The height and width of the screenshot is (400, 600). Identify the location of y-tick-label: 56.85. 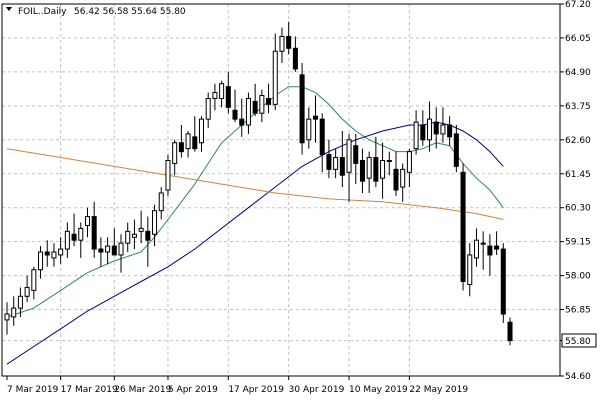
(578, 311).